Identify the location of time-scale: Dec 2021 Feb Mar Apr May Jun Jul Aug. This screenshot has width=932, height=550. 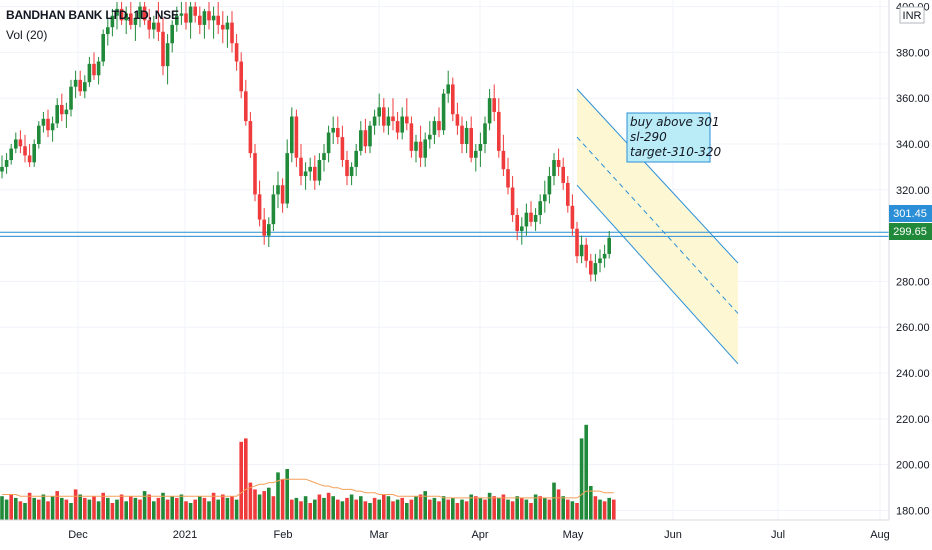
(445, 530).